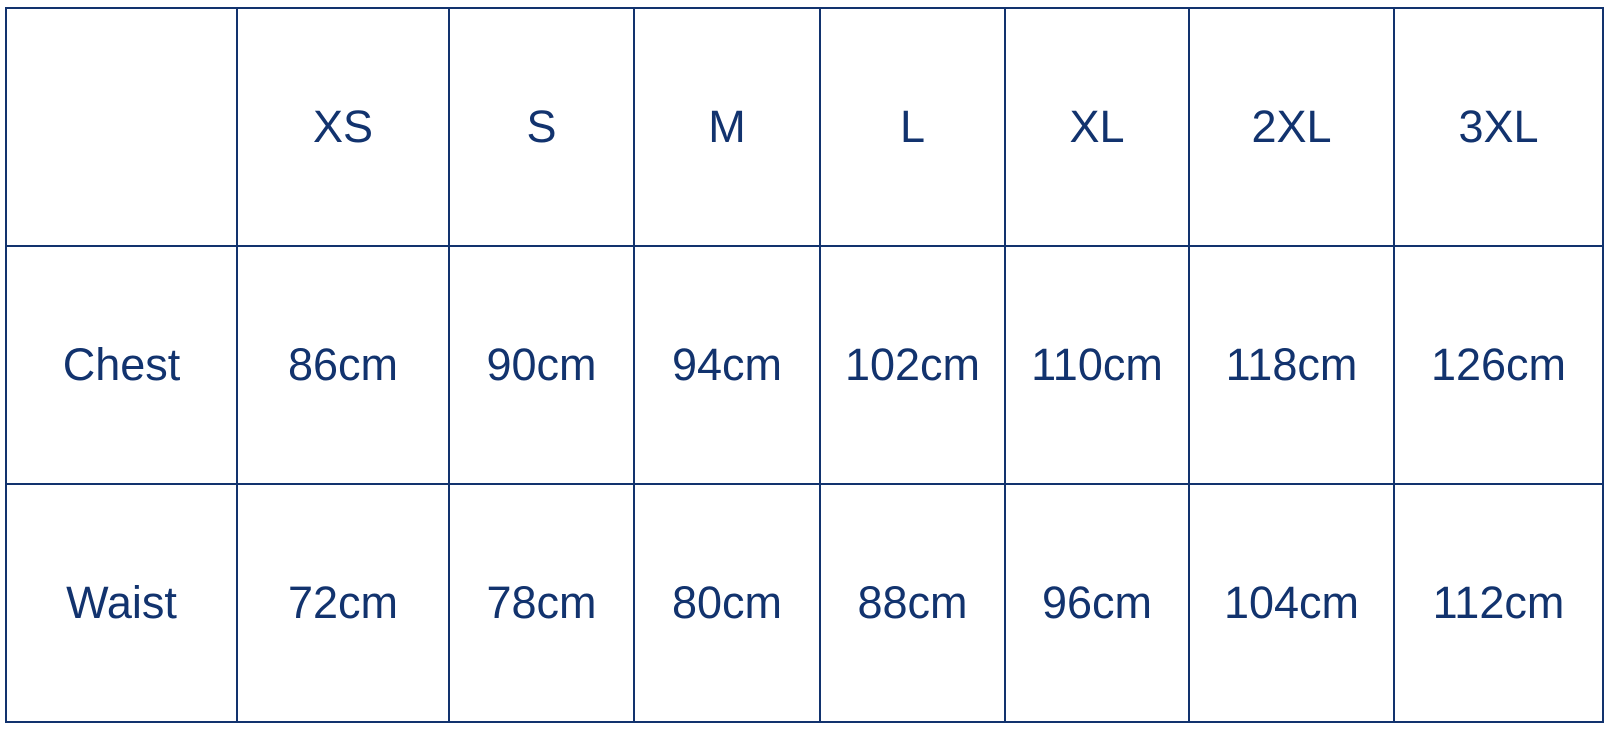 The width and height of the screenshot is (1609, 740). I want to click on table-cell: 96cm, so click(1097, 603).